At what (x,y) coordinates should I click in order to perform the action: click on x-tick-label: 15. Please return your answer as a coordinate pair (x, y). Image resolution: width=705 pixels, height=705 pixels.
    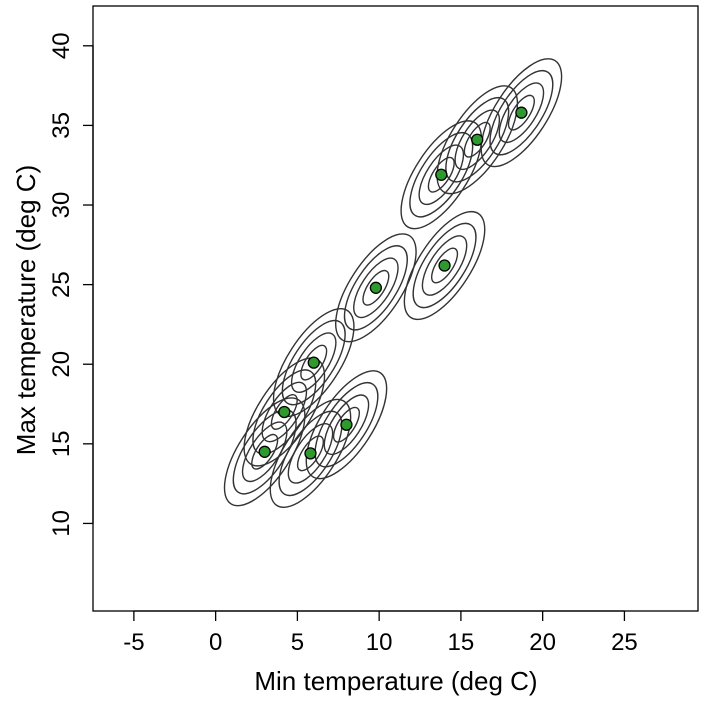
    Looking at the image, I should click on (461, 642).